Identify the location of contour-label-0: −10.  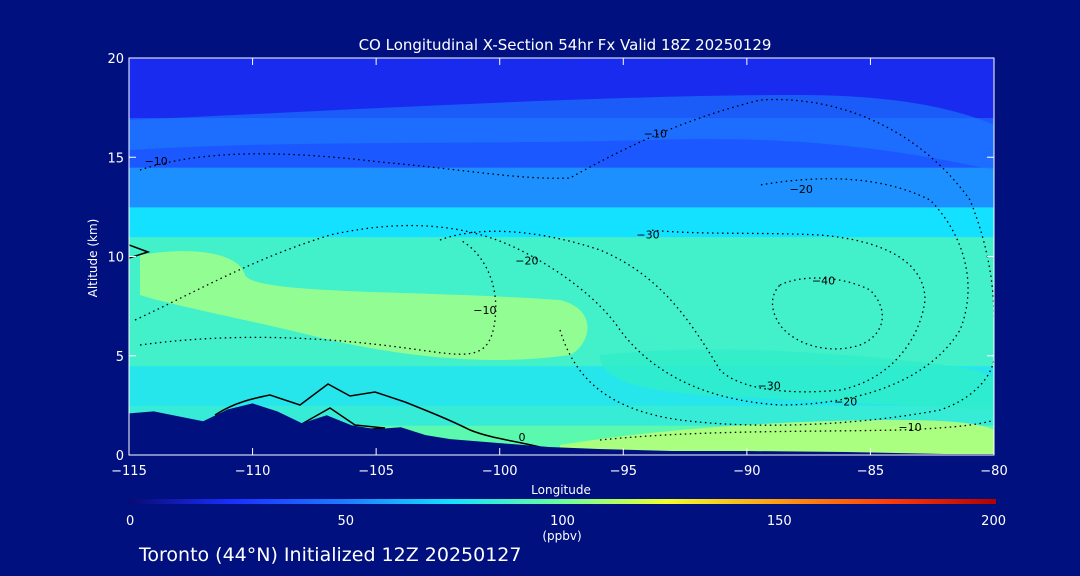
(156, 161).